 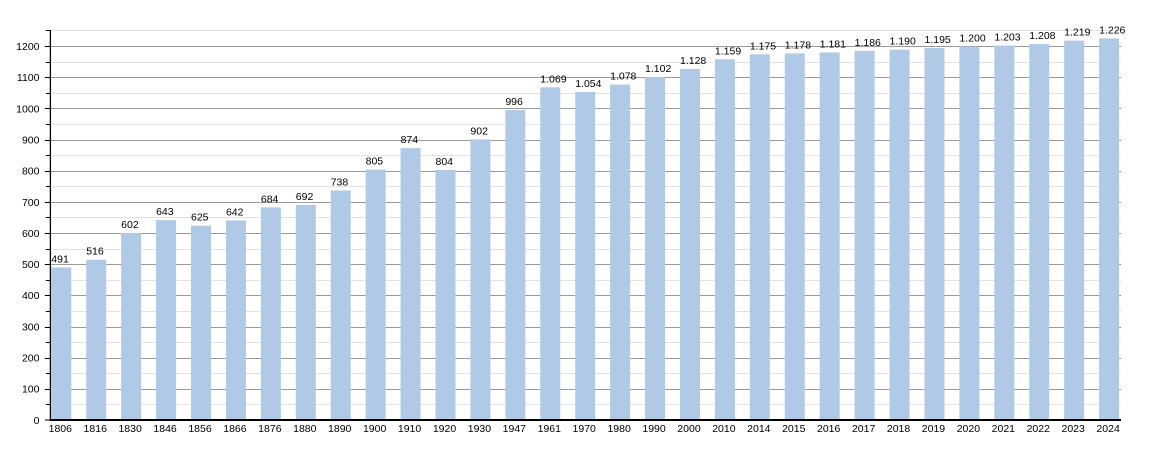 What do you see at coordinates (31, 140) in the screenshot?
I see `svg-text: 900` at bounding box center [31, 140].